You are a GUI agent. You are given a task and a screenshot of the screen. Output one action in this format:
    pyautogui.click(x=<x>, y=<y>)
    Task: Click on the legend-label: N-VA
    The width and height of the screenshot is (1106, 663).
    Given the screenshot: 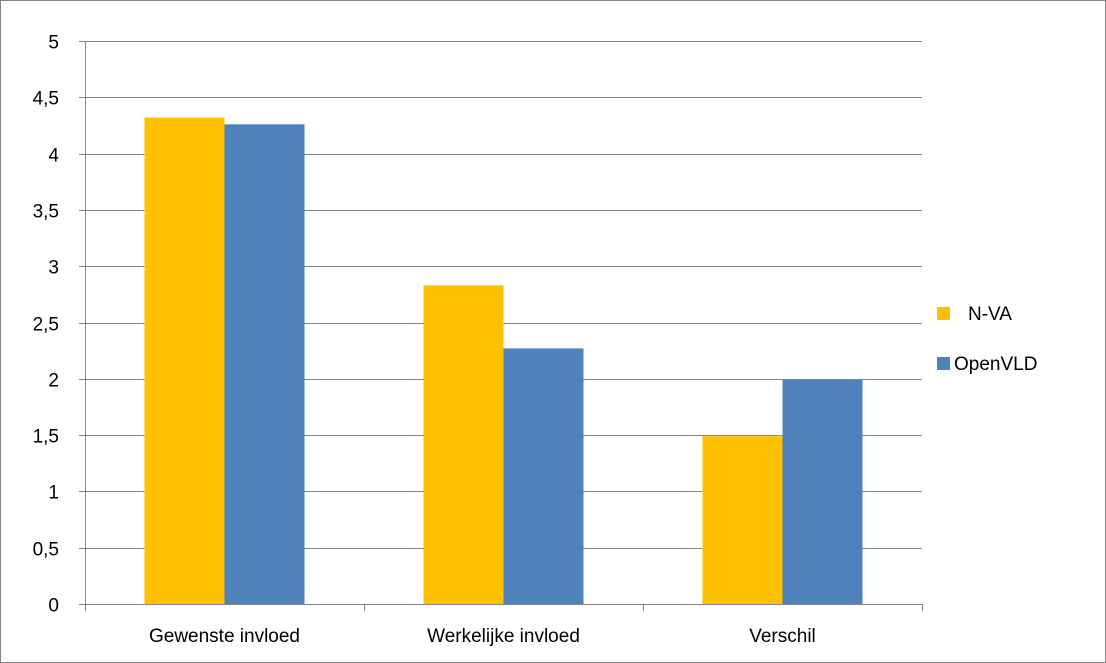 What is the action you would take?
    pyautogui.click(x=990, y=314)
    